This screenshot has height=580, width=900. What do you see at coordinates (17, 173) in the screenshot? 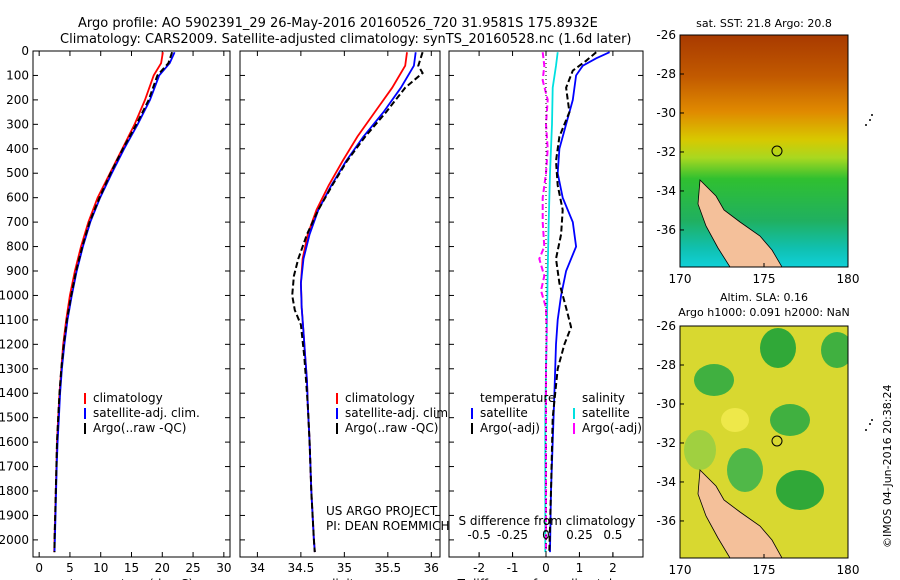
I see `depth-tick-label: 500` at bounding box center [17, 173].